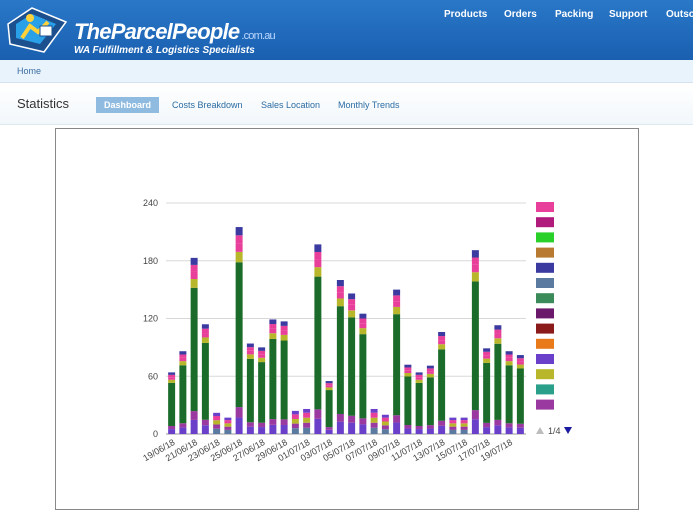 Image resolution: width=693 pixels, height=520 pixels. What do you see at coordinates (540, 430) in the screenshot?
I see `legend-prev-page-icon` at bounding box center [540, 430].